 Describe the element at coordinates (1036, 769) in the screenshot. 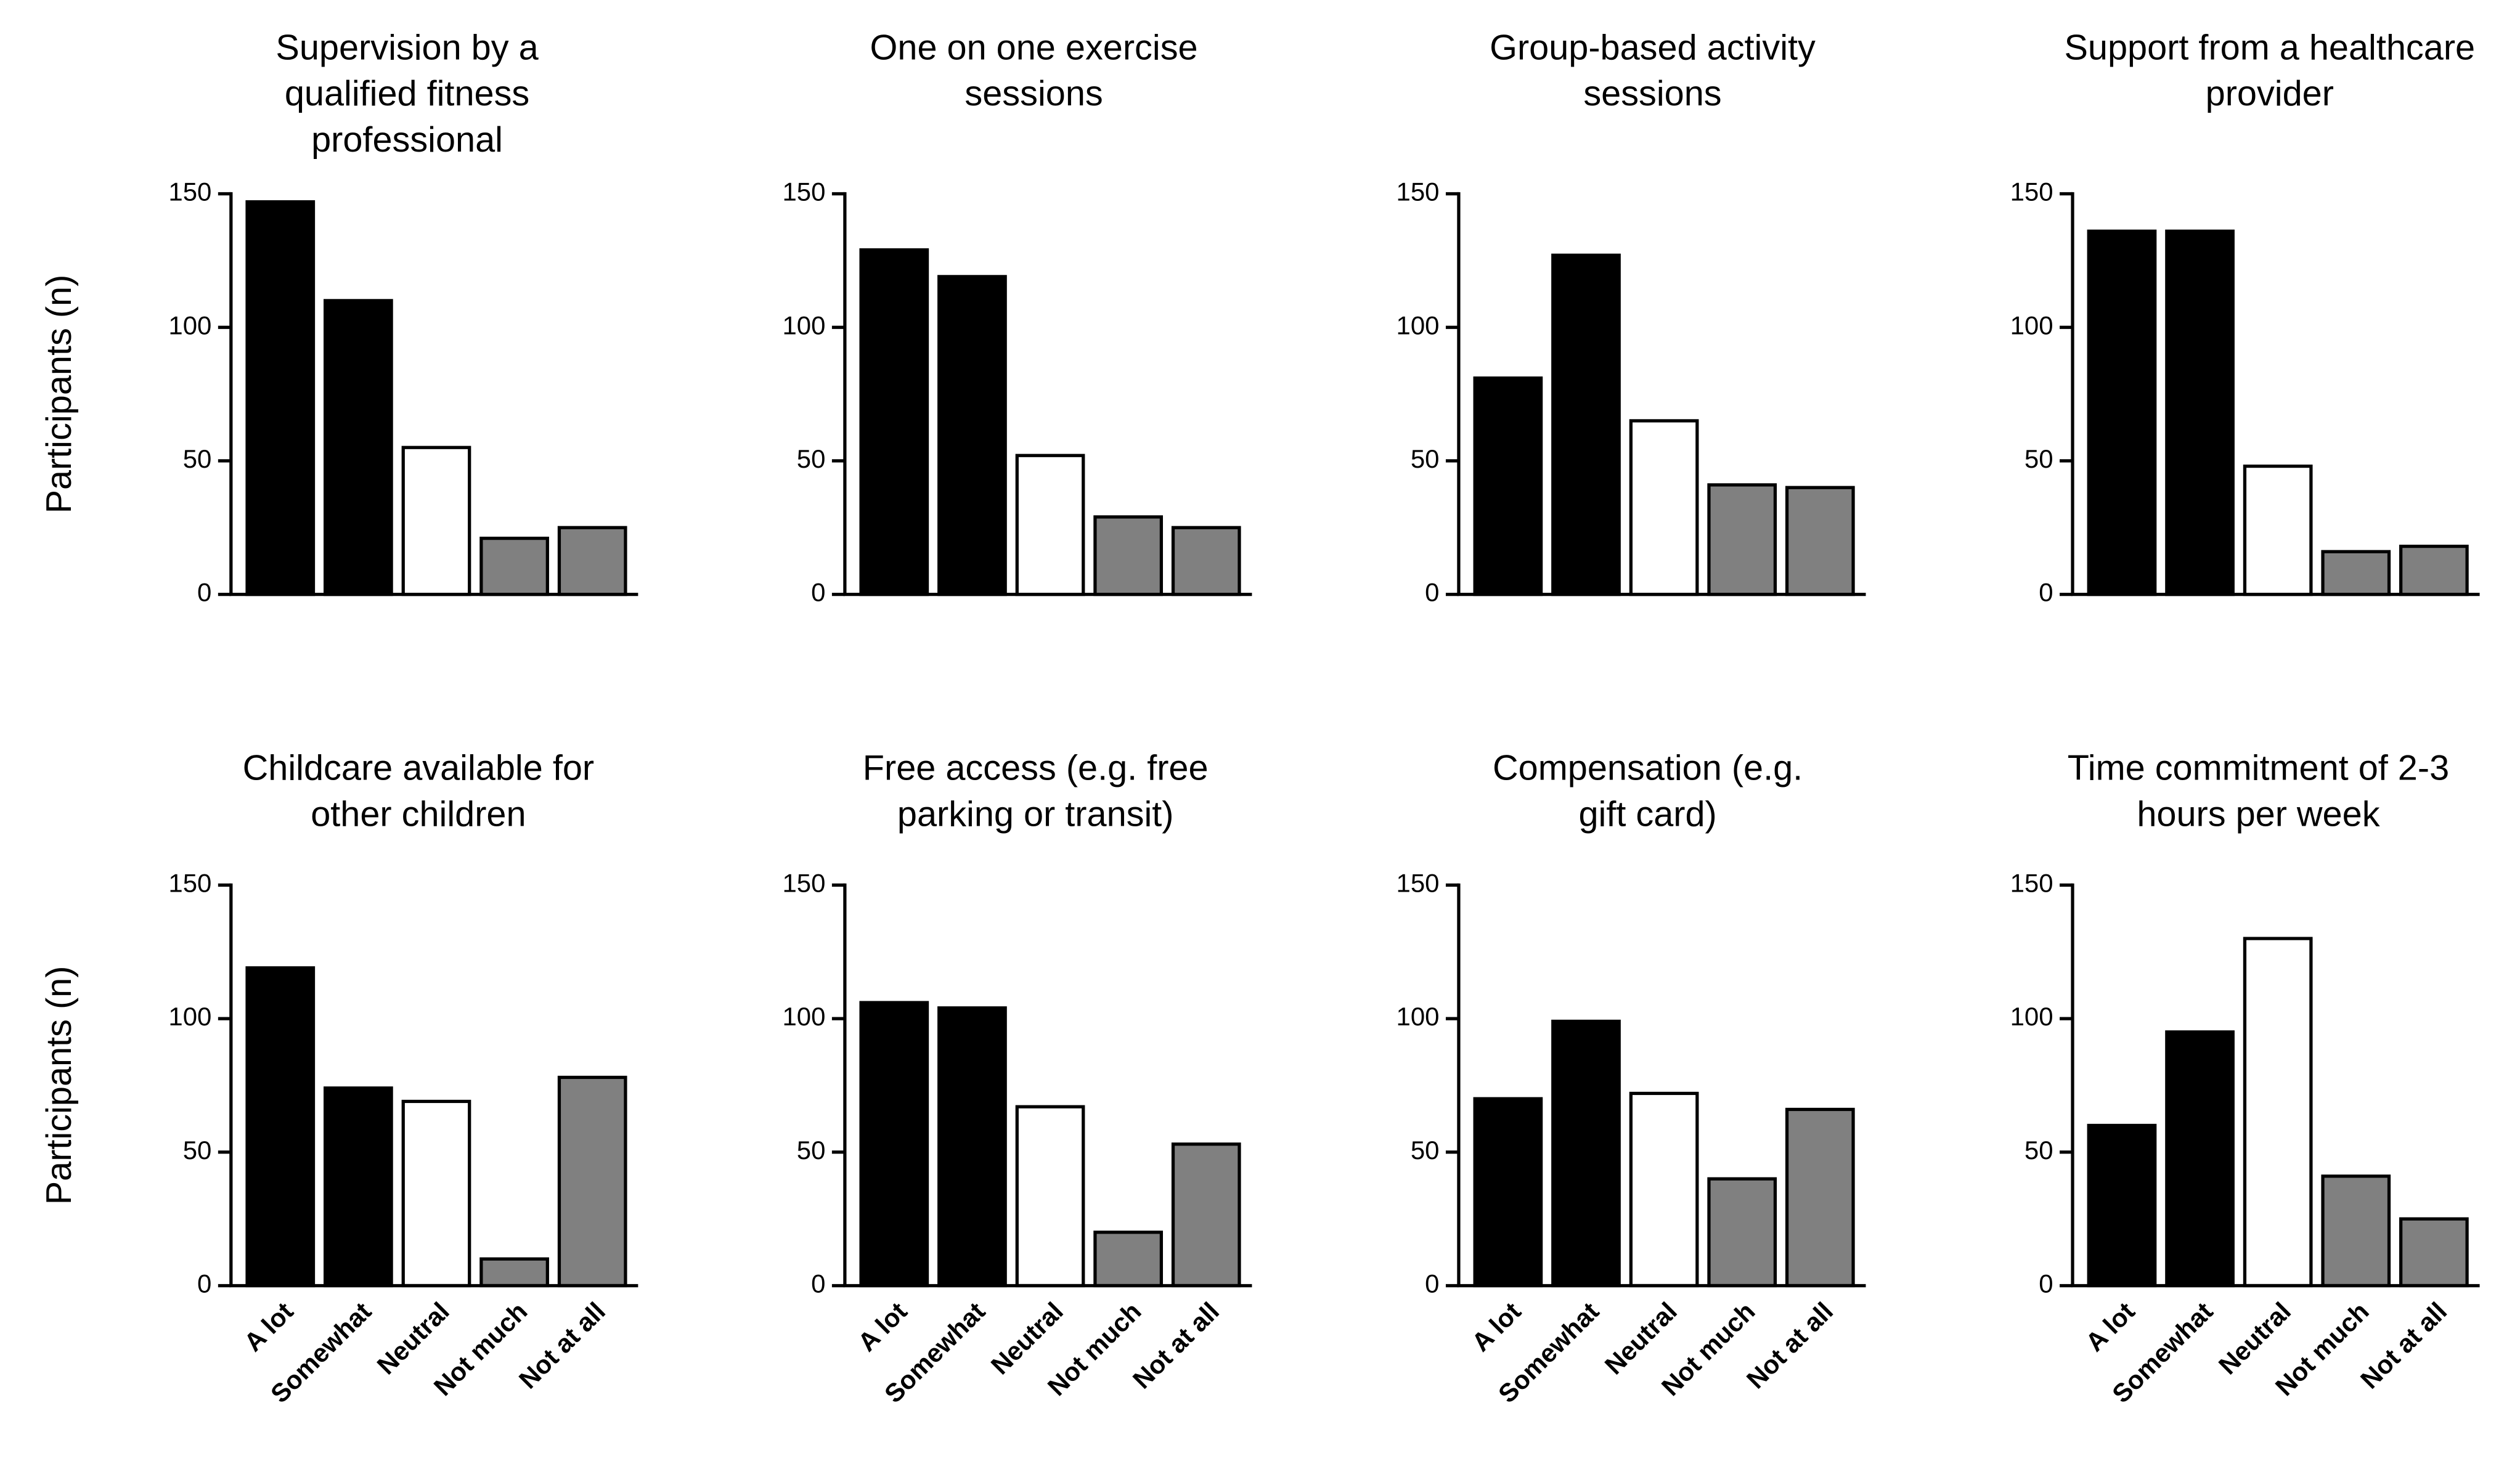

I see `chart-title: Free access (e.g. free` at that location.